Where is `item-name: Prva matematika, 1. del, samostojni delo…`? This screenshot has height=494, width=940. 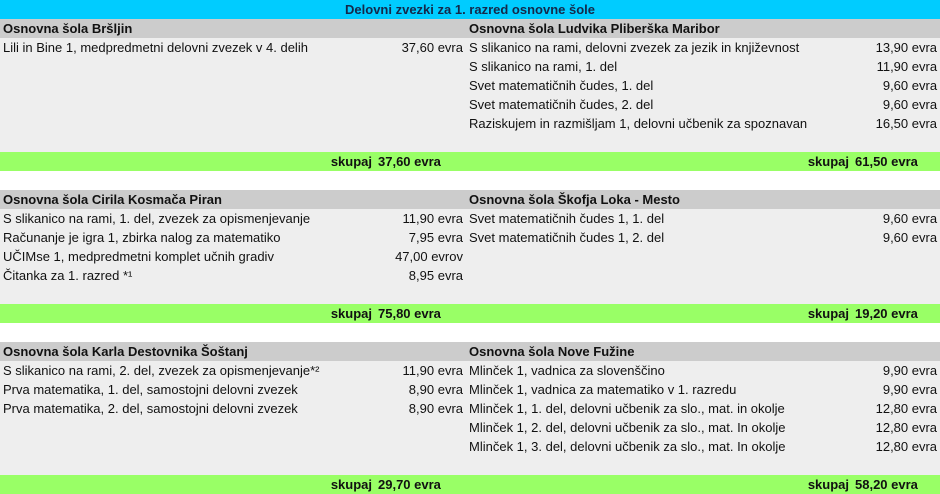 item-name: Prva matematika, 1. del, samostojni delo… is located at coordinates (187, 389).